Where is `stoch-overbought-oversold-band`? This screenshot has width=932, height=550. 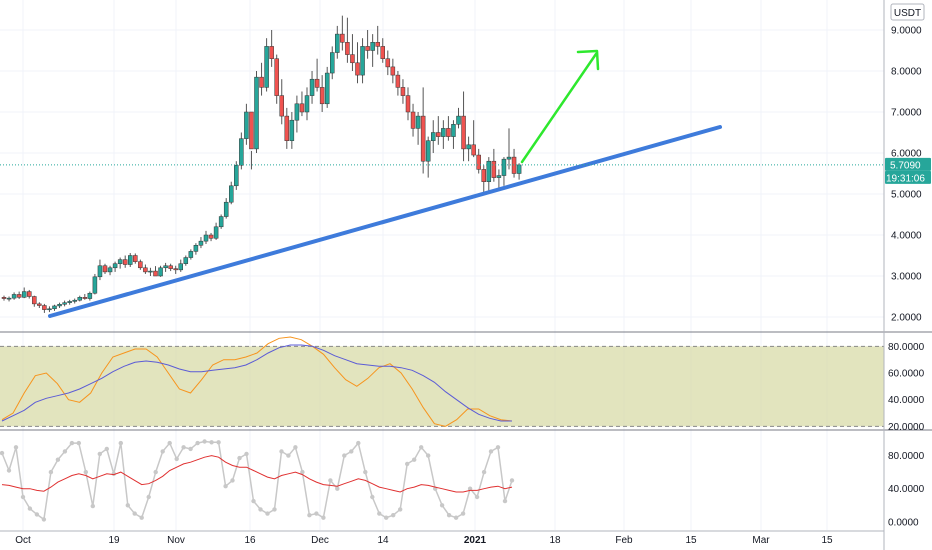 stoch-overbought-oversold-band is located at coordinates (442, 386).